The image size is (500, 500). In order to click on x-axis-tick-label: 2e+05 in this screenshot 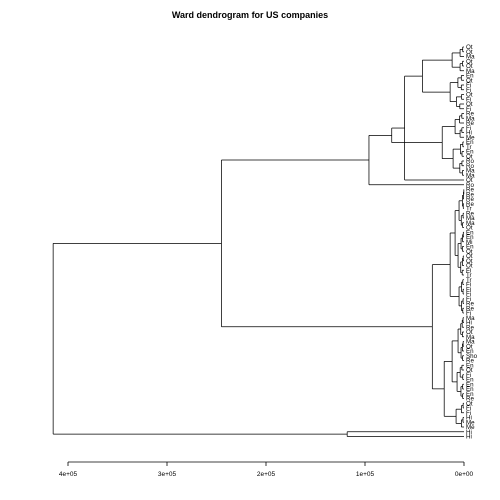, I will do `click(266, 474)`.